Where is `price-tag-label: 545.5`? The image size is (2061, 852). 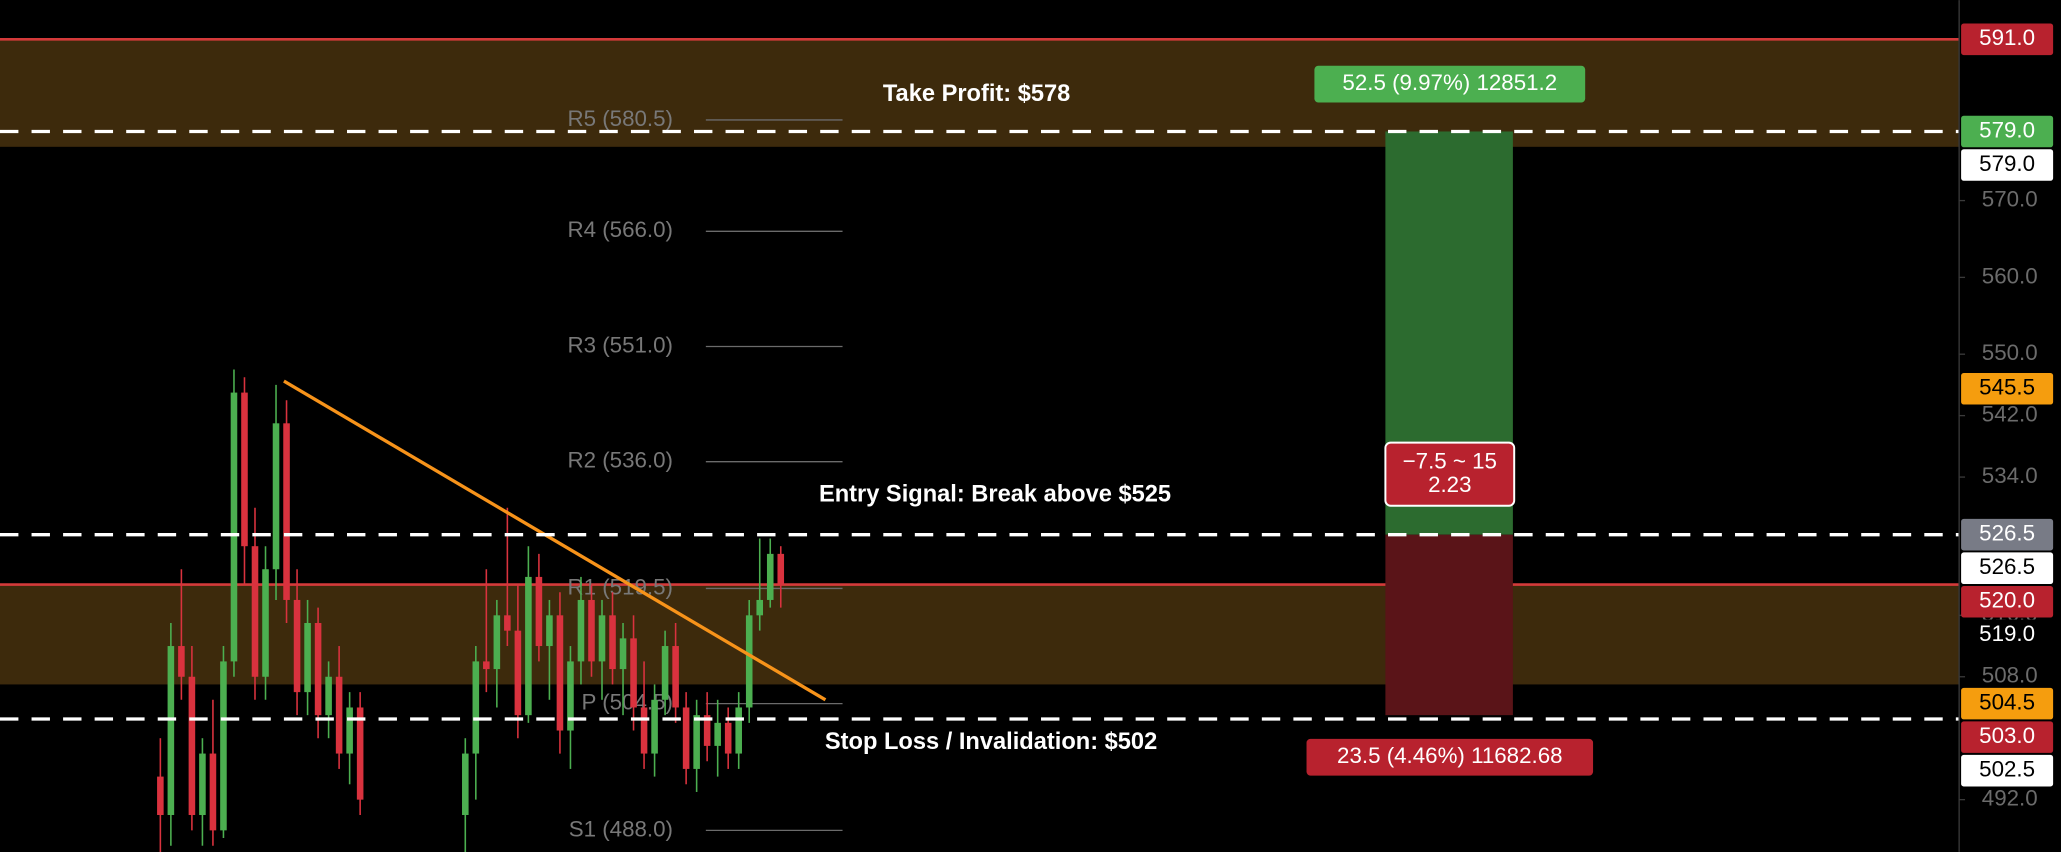 price-tag-label: 545.5 is located at coordinates (2007, 387).